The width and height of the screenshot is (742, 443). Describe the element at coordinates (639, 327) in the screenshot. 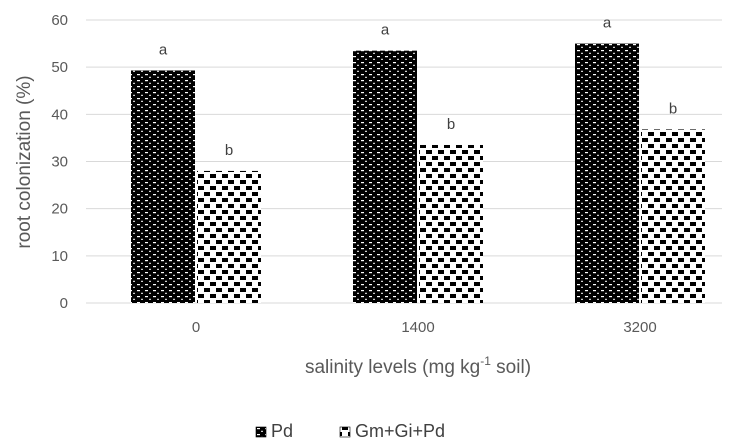

I see `x-tick-label: 3200` at that location.